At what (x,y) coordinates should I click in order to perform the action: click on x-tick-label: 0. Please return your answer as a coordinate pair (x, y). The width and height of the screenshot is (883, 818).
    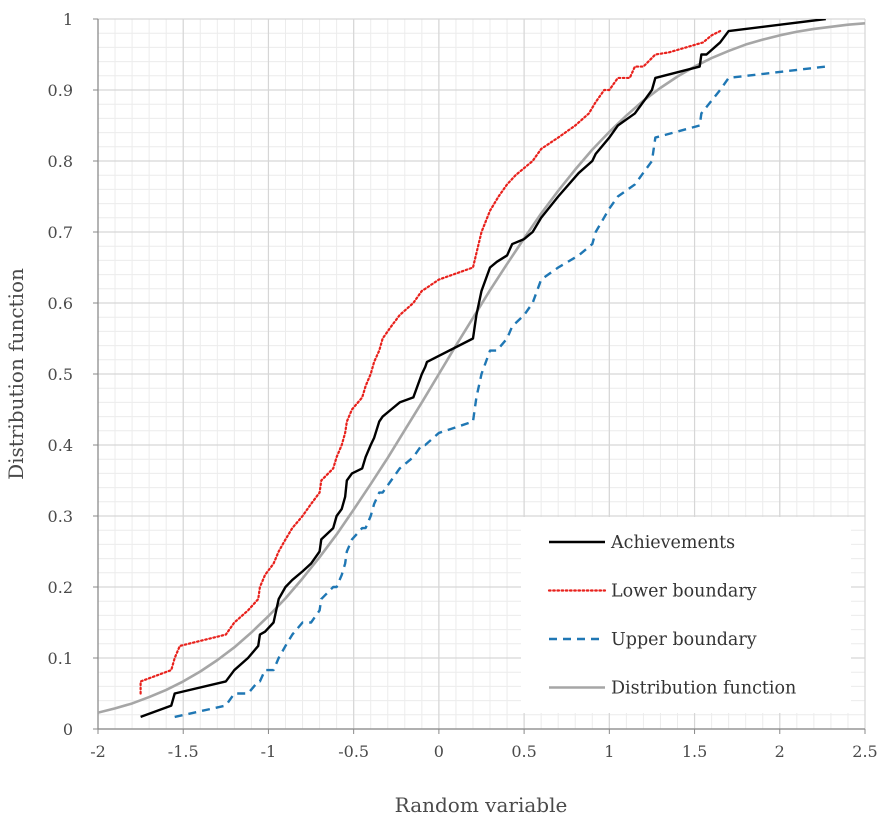
    Looking at the image, I should click on (439, 751).